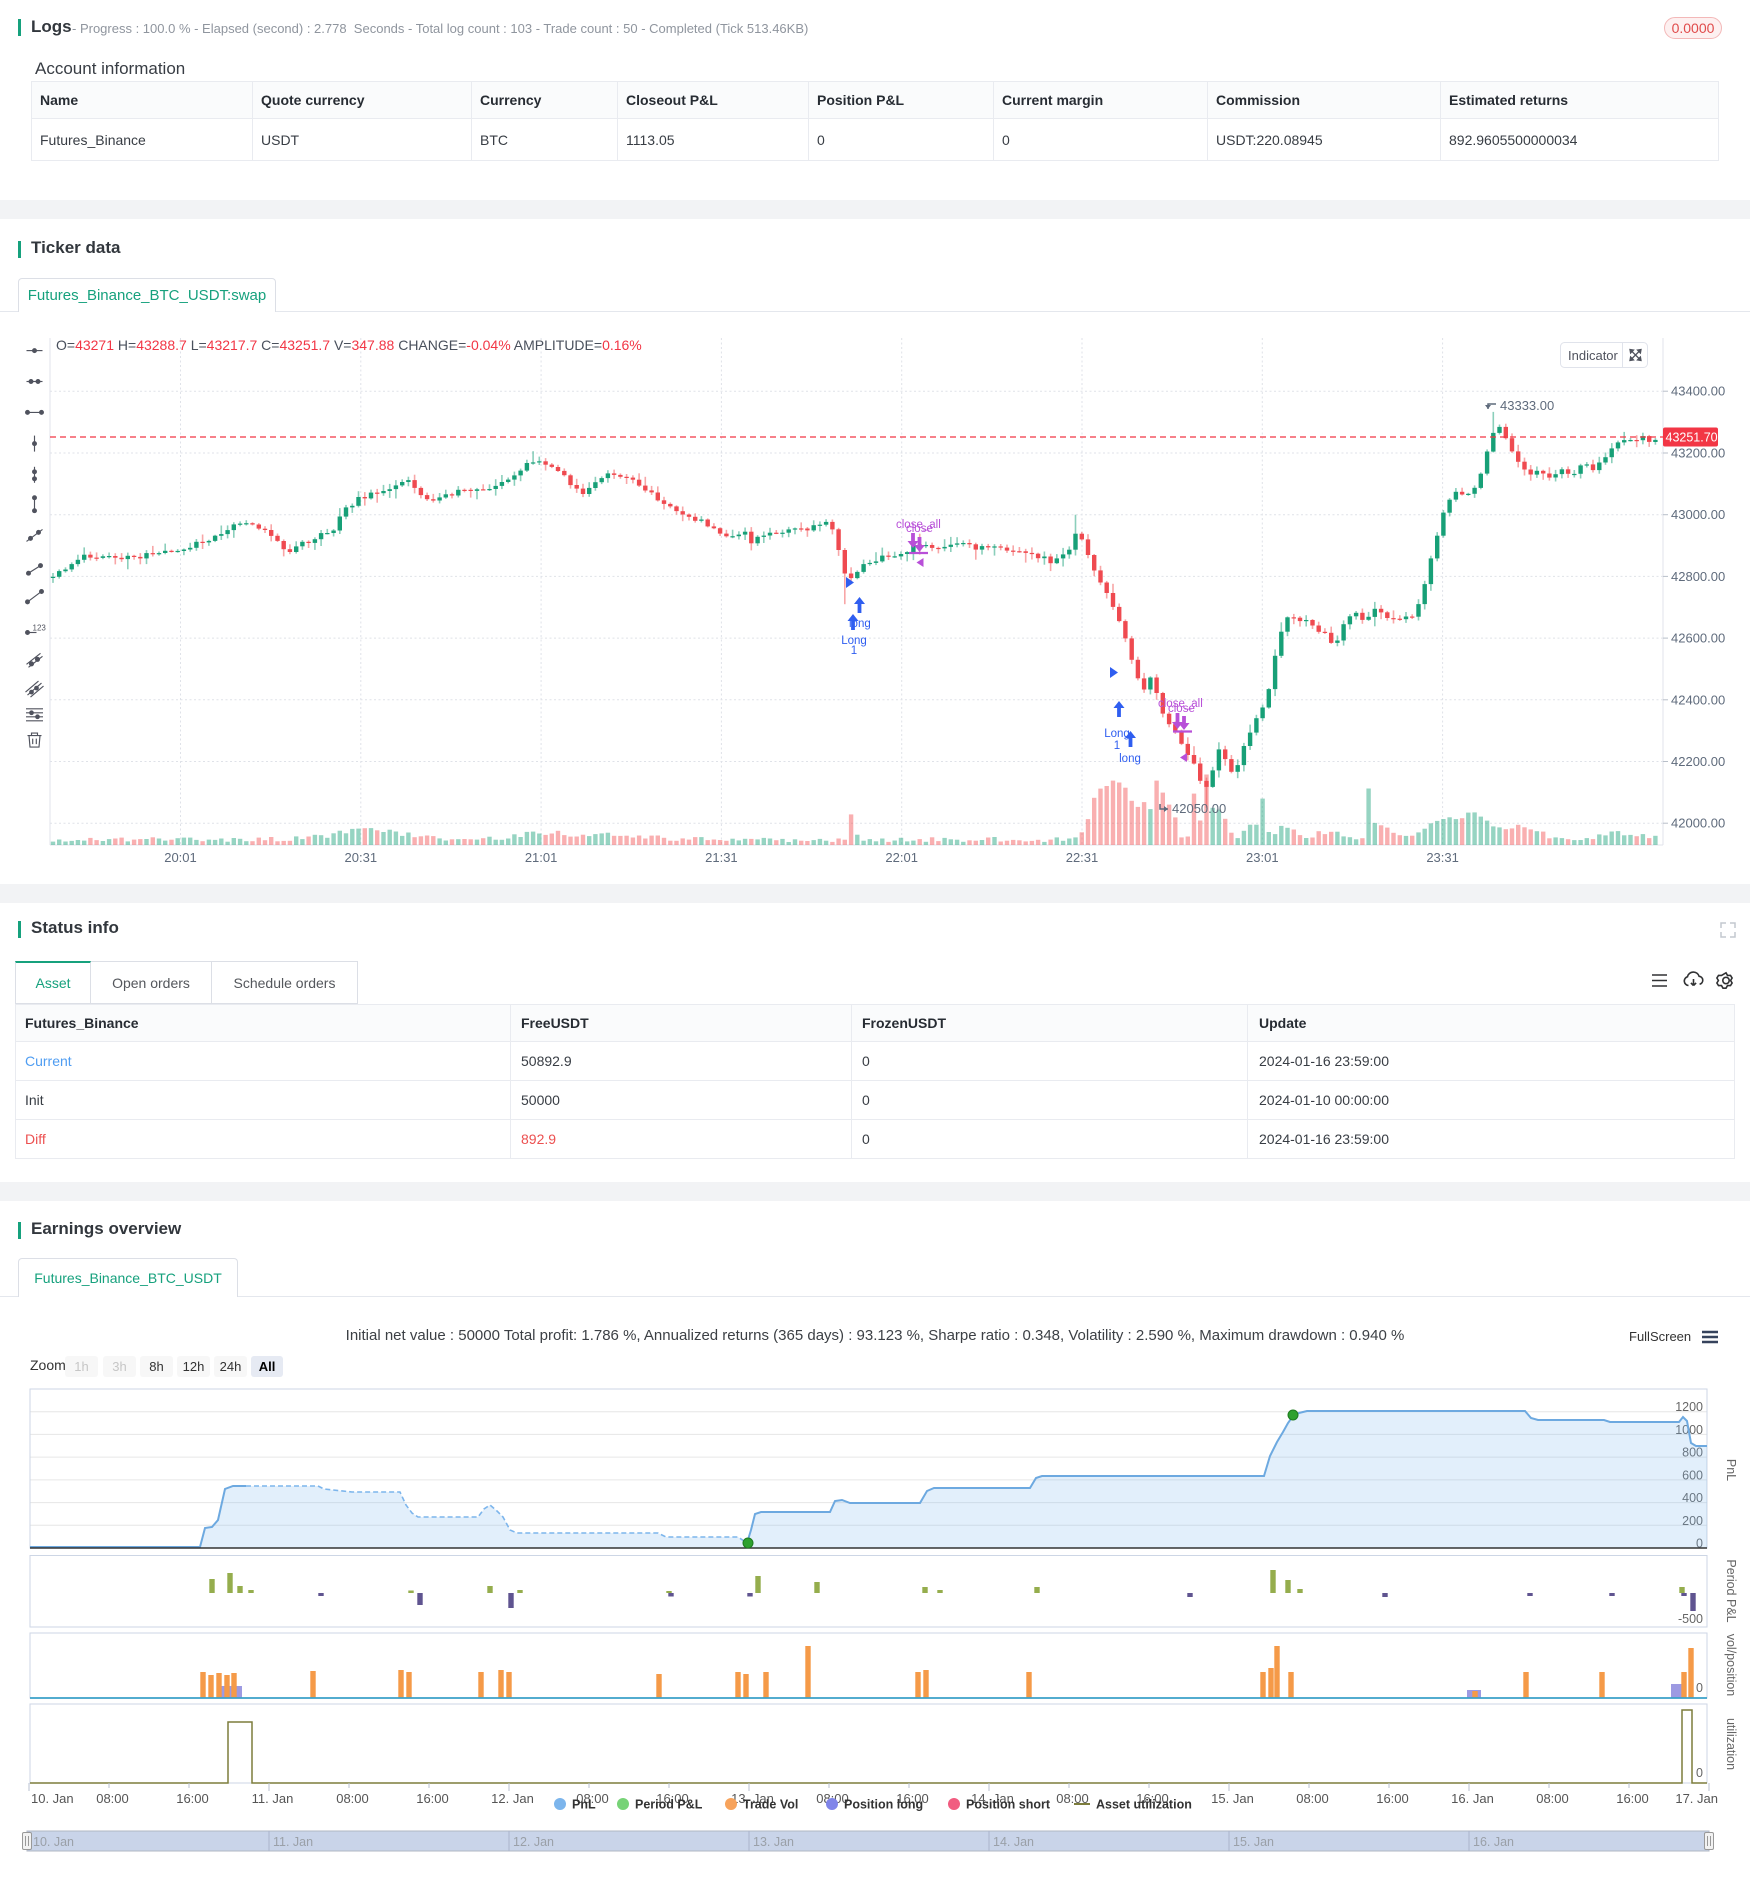 The image size is (1750, 1879). I want to click on svg-text: 22:01, so click(901, 857).